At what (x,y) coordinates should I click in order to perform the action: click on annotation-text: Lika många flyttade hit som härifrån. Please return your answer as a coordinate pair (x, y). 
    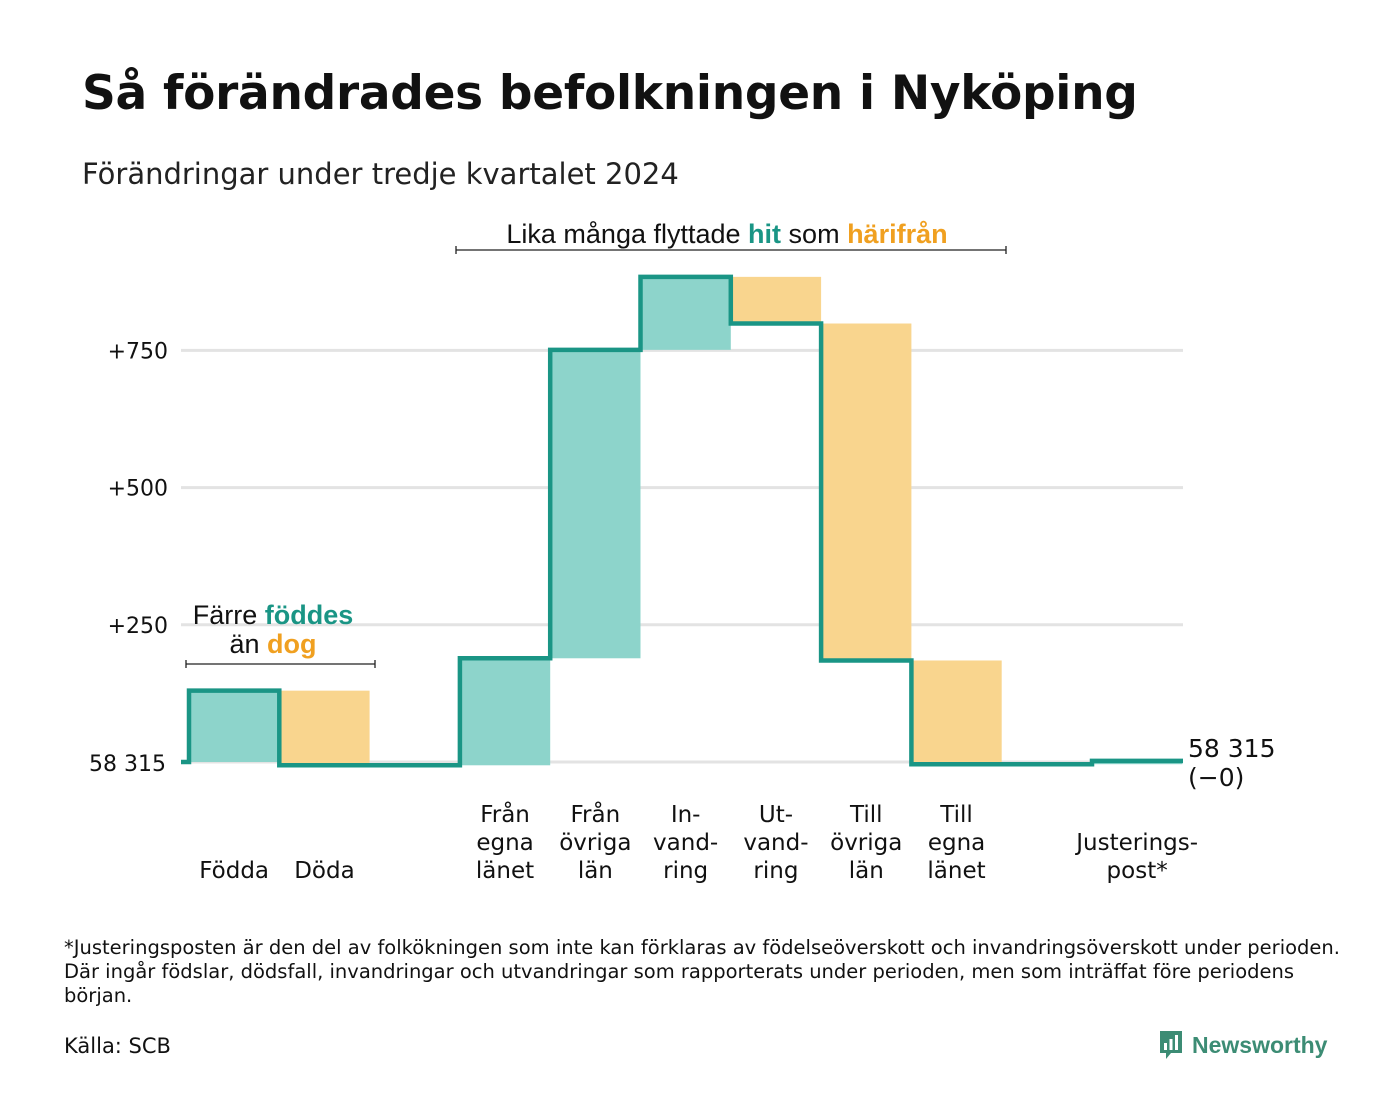
    Looking at the image, I should click on (726, 234).